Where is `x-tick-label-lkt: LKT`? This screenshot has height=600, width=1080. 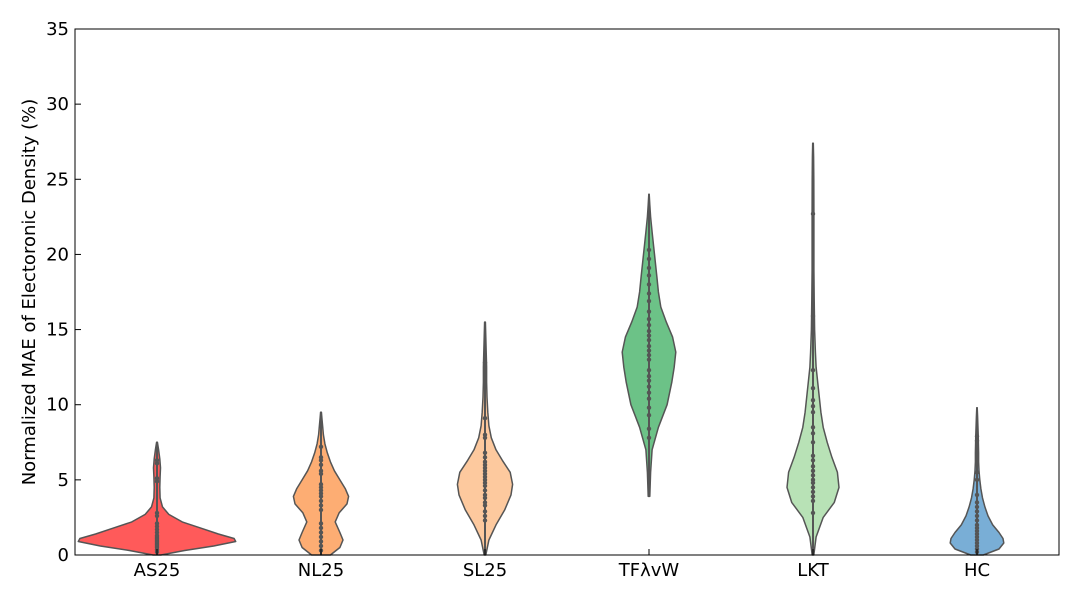 x-tick-label-lkt: LKT is located at coordinates (813, 570).